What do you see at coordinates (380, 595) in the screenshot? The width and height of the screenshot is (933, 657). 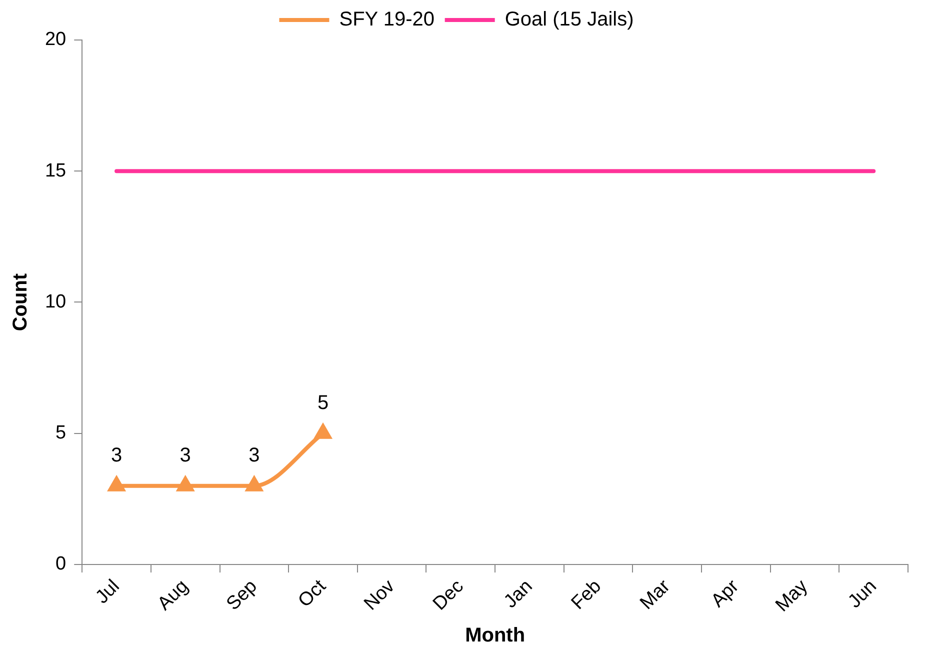 I see `x-tick-label: Nov` at bounding box center [380, 595].